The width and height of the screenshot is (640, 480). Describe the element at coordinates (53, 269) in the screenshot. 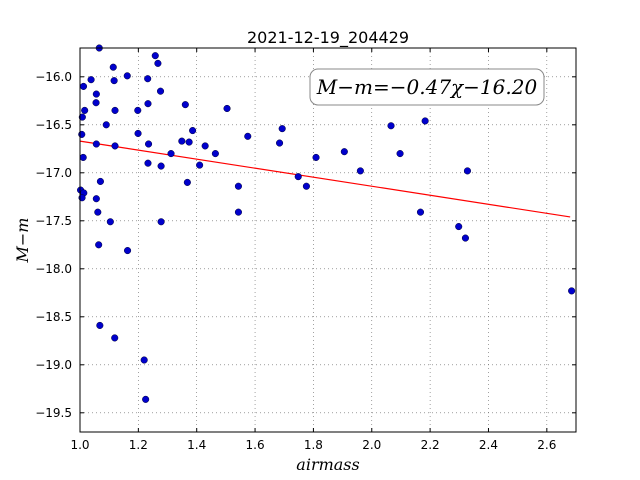

I see `y-tick-label: −18.0` at that location.